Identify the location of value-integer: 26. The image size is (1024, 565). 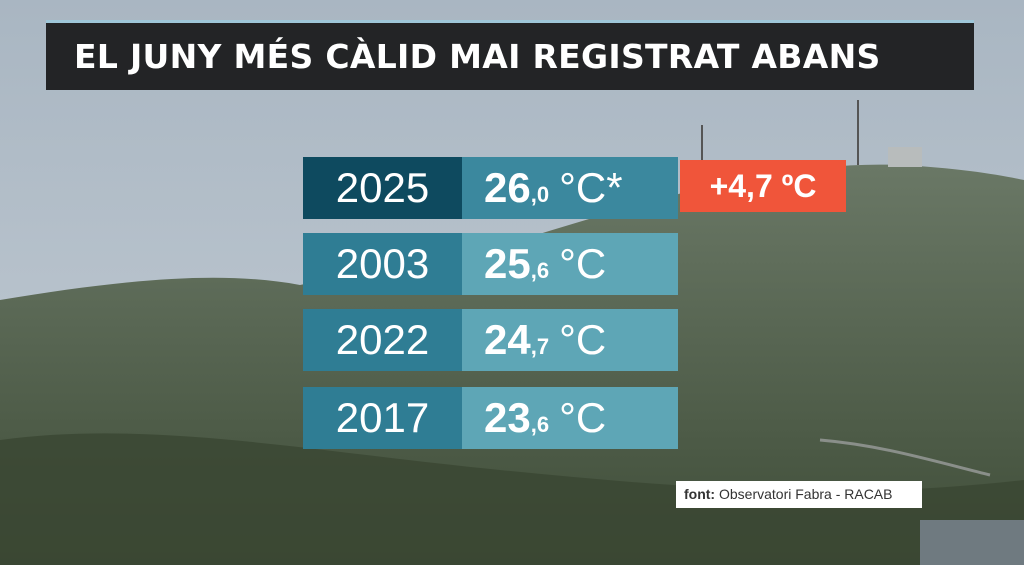
(507, 187).